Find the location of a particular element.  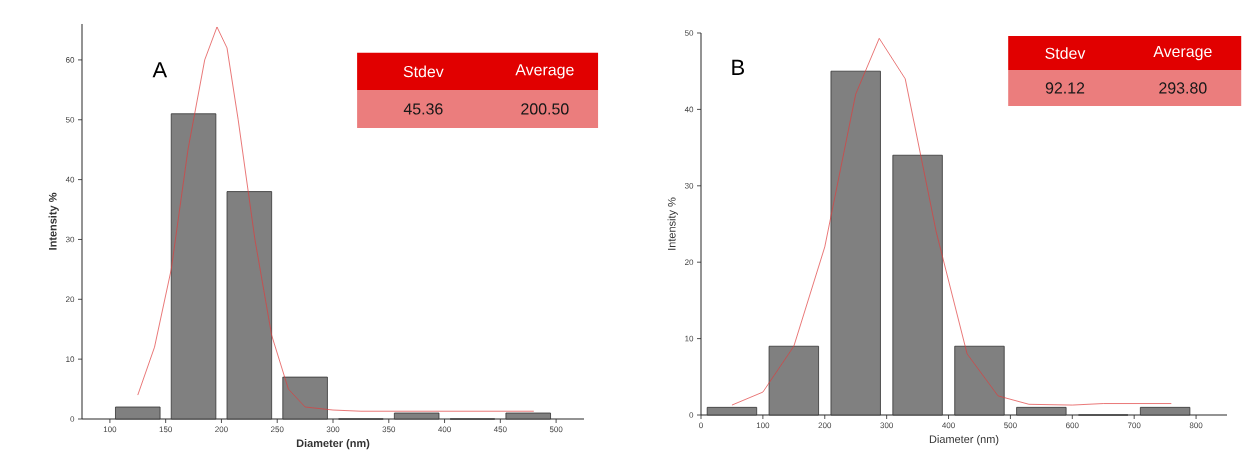

annotation: 45.36 is located at coordinates (423, 109).